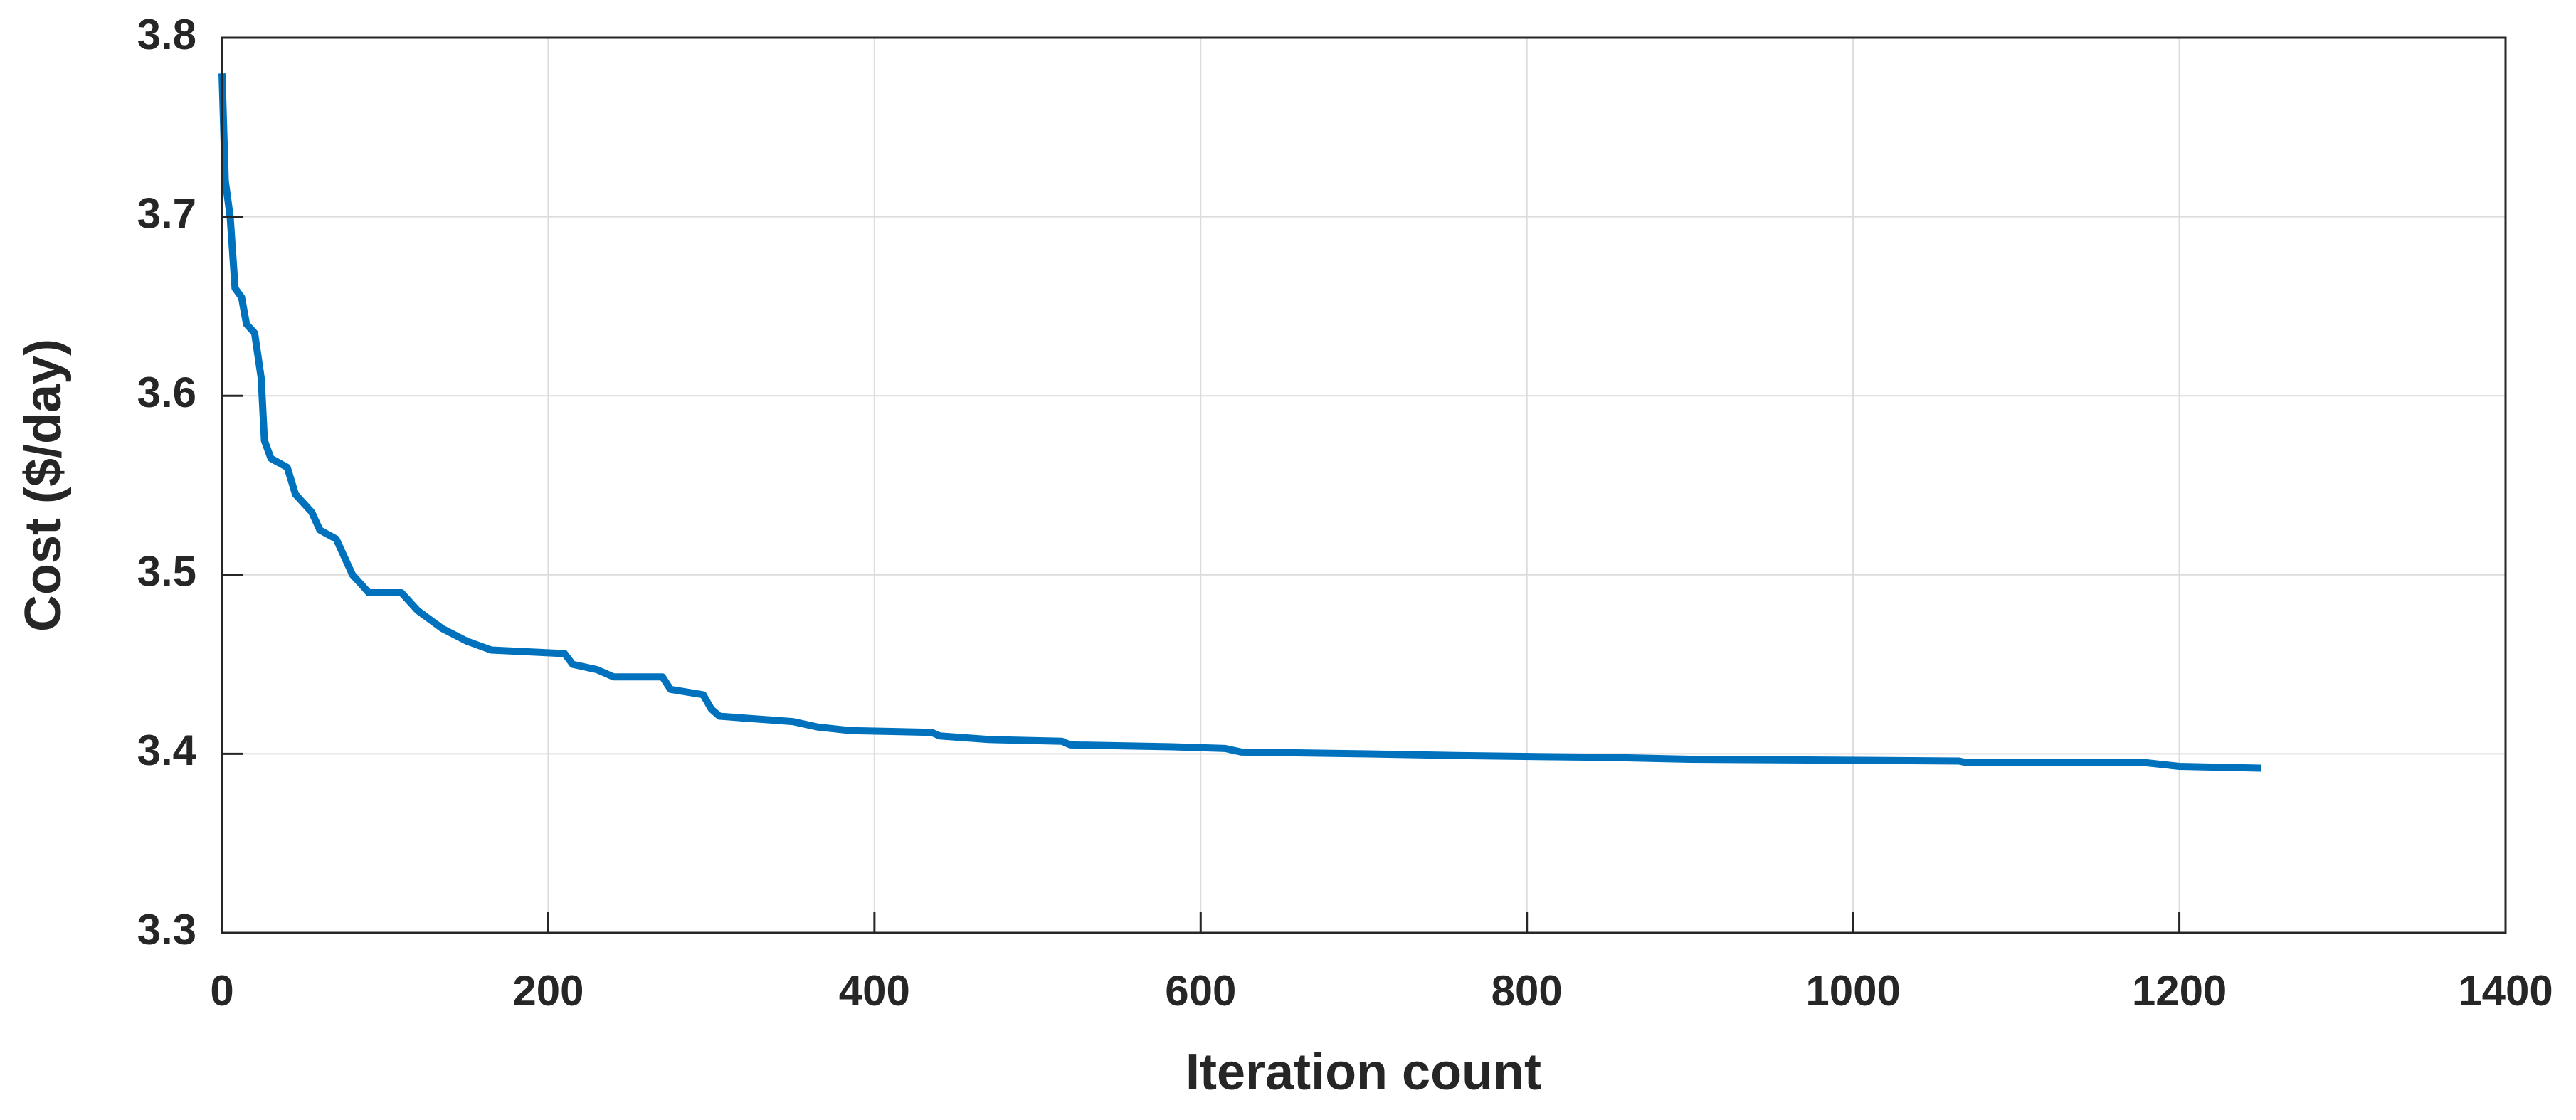 The image size is (2576, 1120). What do you see at coordinates (1200, 991) in the screenshot?
I see `x-tick-label: 600` at bounding box center [1200, 991].